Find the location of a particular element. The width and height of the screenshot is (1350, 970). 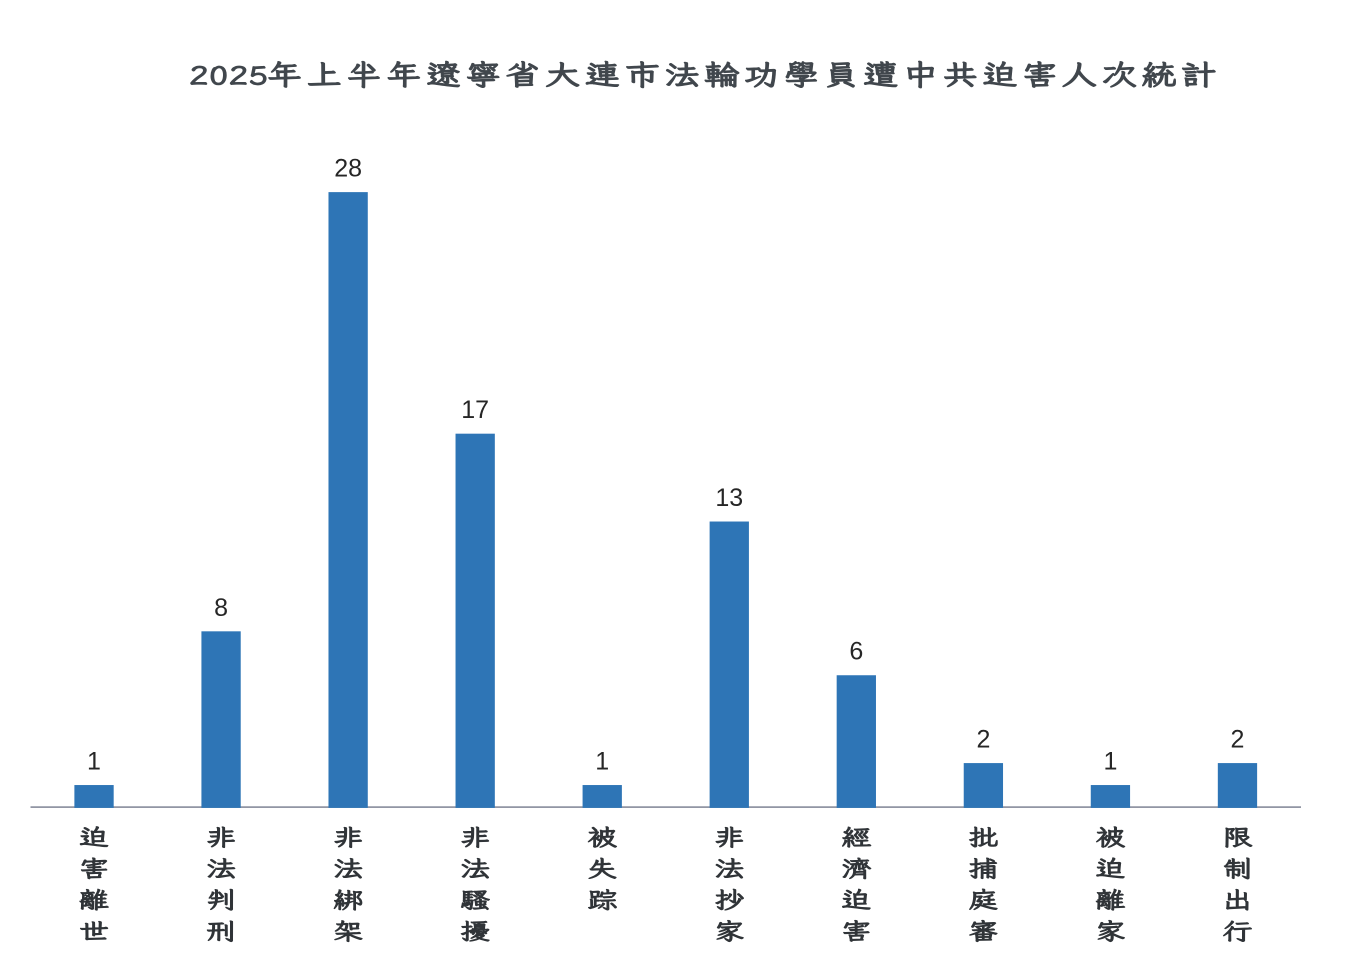

svg-text: 8 is located at coordinates (221, 608).